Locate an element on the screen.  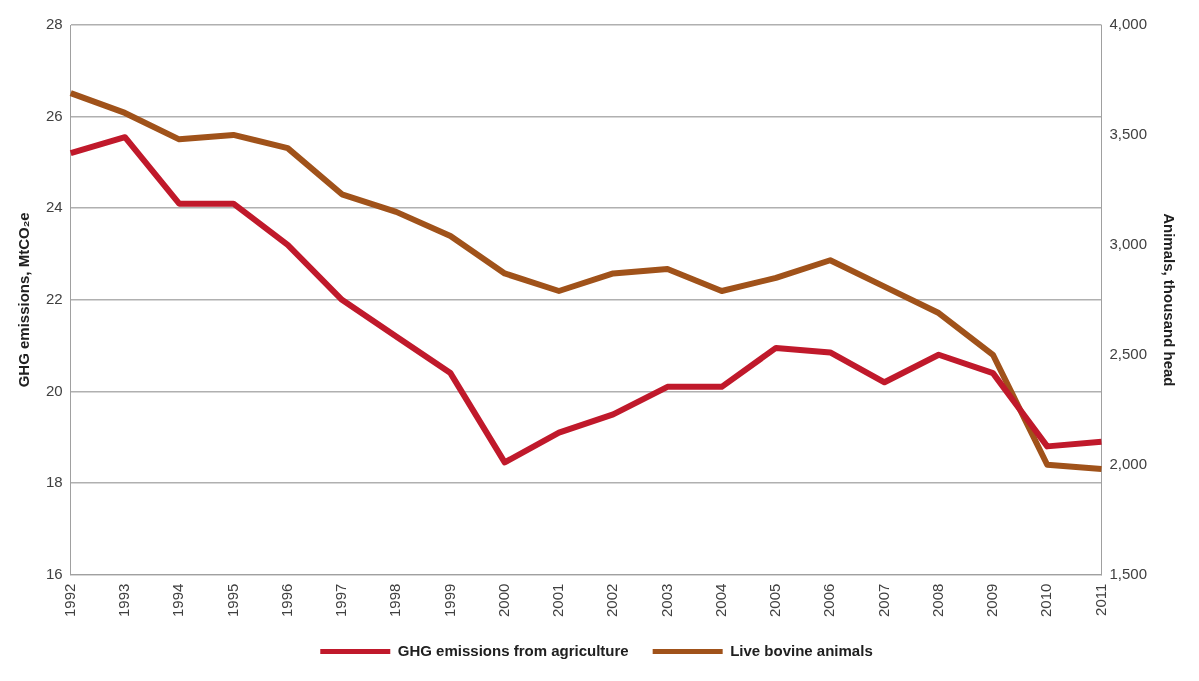
x-tick-label: 2004 is located at coordinates (720, 600).